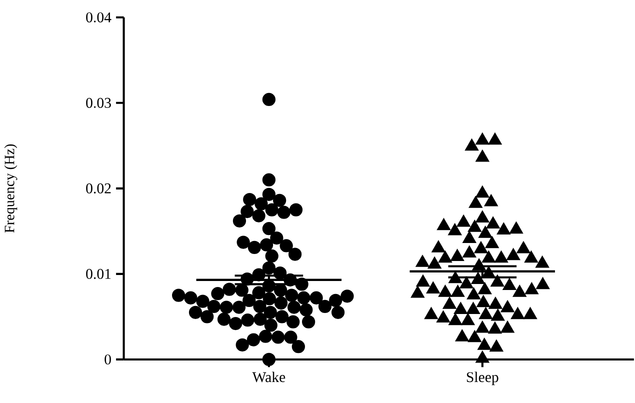 Image resolution: width=635 pixels, height=403 pixels. I want to click on x-tick-label: Wake, so click(269, 377).